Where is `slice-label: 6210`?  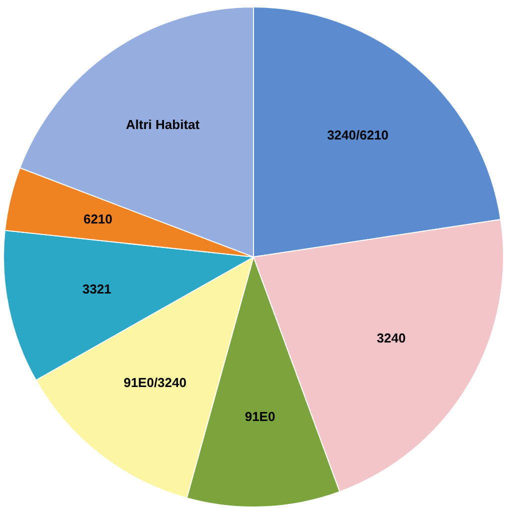 slice-label: 6210 is located at coordinates (97, 219).